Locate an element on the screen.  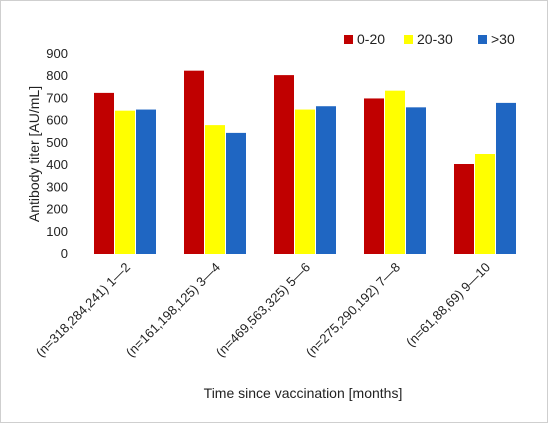
legend: 0-20 20-30 >30 is located at coordinates (429, 39).